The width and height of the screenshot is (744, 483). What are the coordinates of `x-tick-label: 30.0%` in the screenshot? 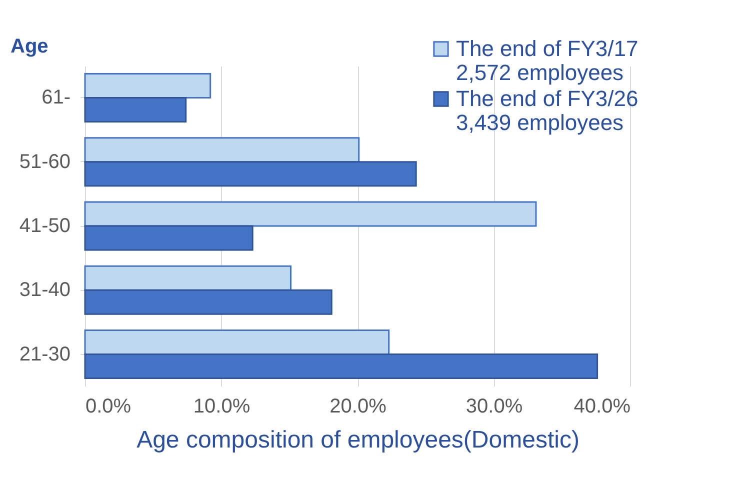 It's located at (494, 407).